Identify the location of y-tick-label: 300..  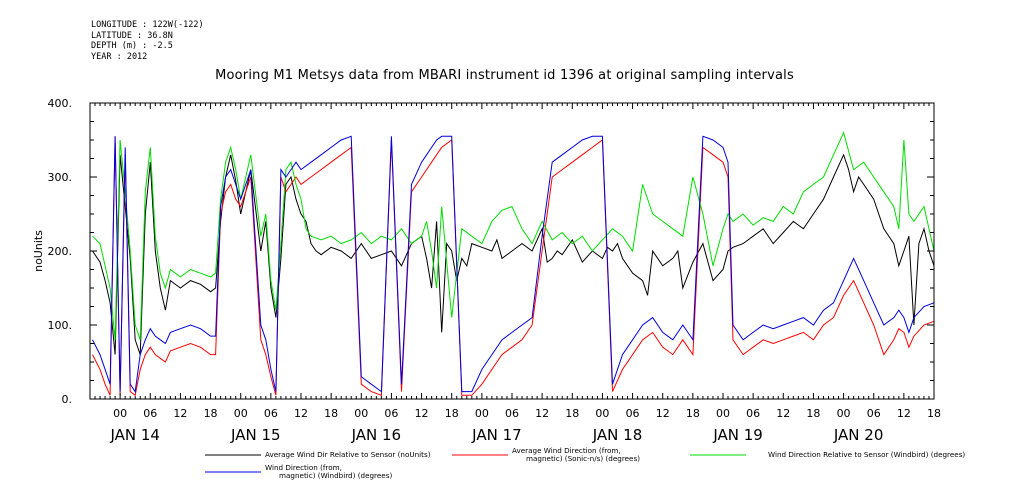
(60, 177).